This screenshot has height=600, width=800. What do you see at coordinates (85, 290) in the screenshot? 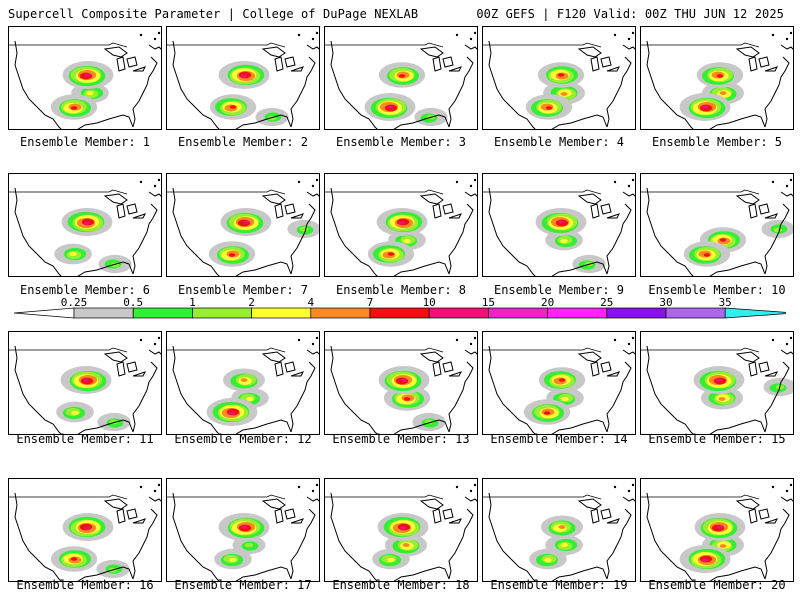
I see `ensemble-member-label: Ensemble Member: 6` at bounding box center [85, 290].